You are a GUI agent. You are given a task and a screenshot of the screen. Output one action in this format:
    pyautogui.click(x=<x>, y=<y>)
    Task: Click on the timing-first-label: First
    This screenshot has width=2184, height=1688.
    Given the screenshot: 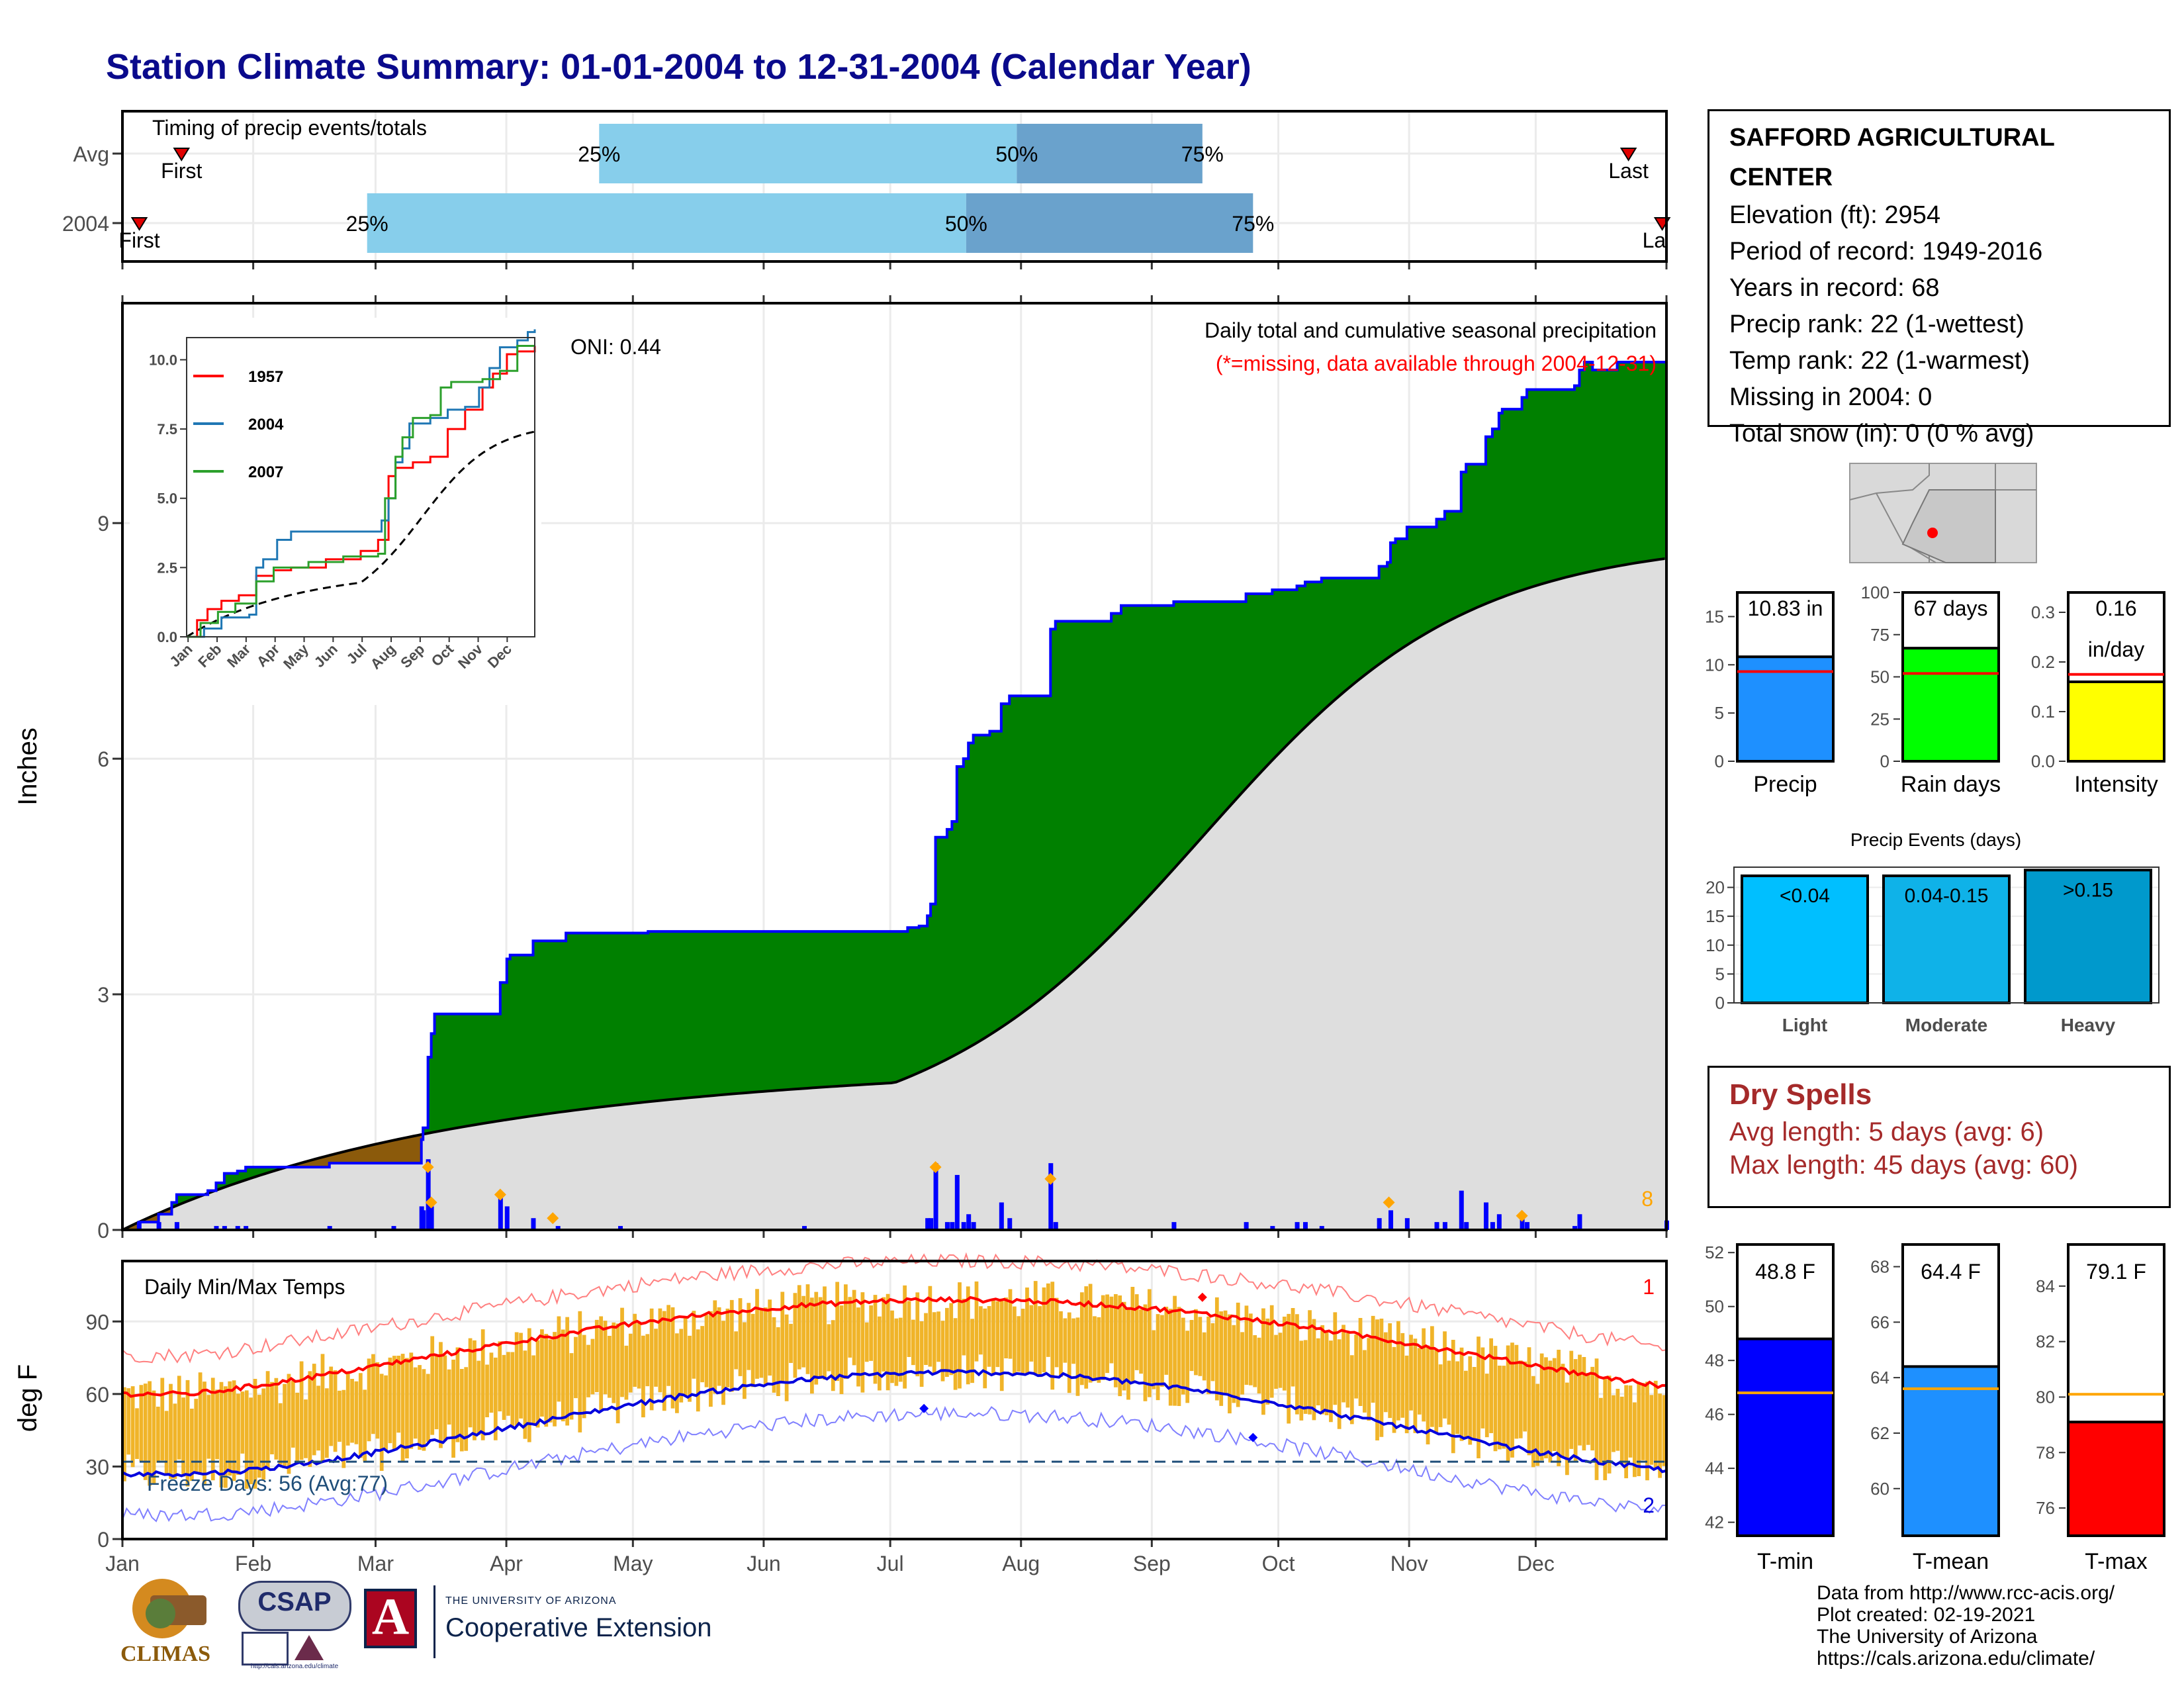 What is the action you would take?
    pyautogui.click(x=138, y=240)
    